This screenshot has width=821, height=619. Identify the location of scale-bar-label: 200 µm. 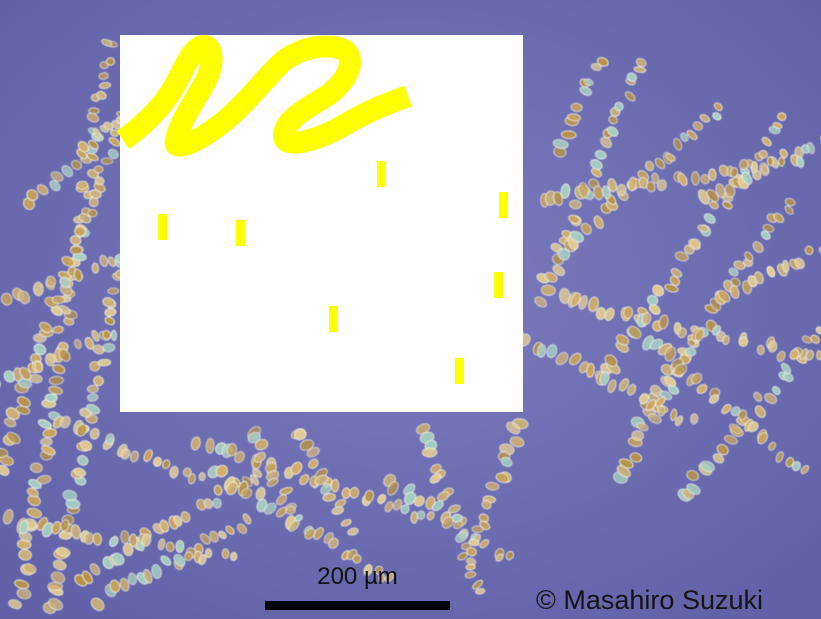
(357, 576).